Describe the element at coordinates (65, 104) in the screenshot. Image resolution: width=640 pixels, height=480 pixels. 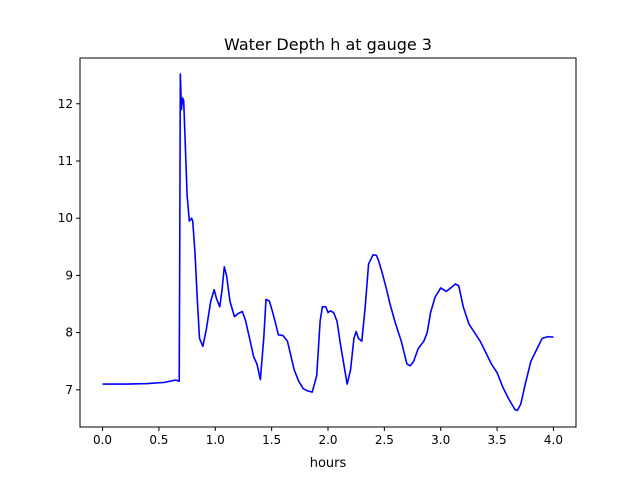
I see `y-tick-label: 12` at that location.